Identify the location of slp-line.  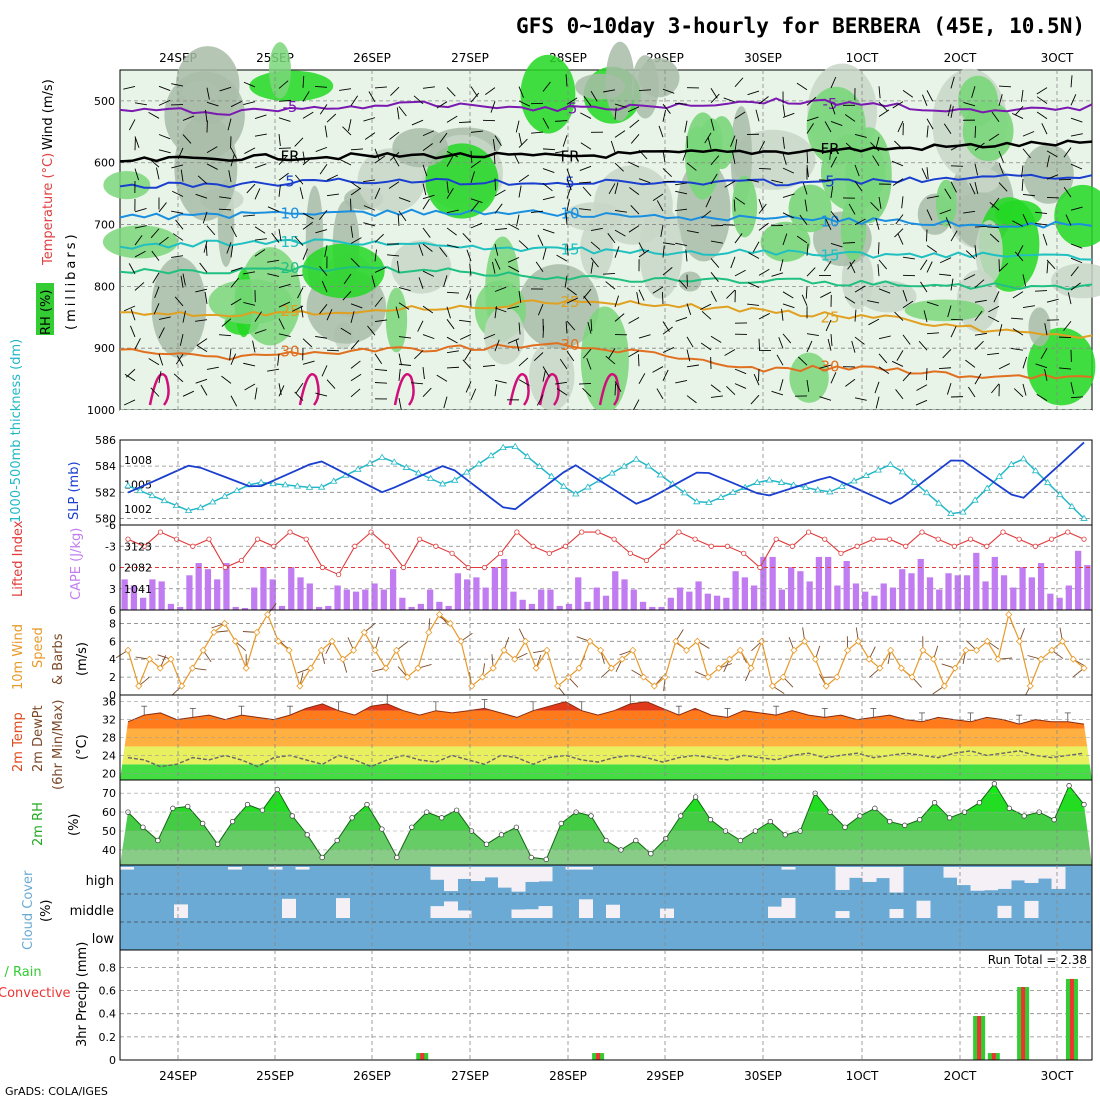
(606, 476).